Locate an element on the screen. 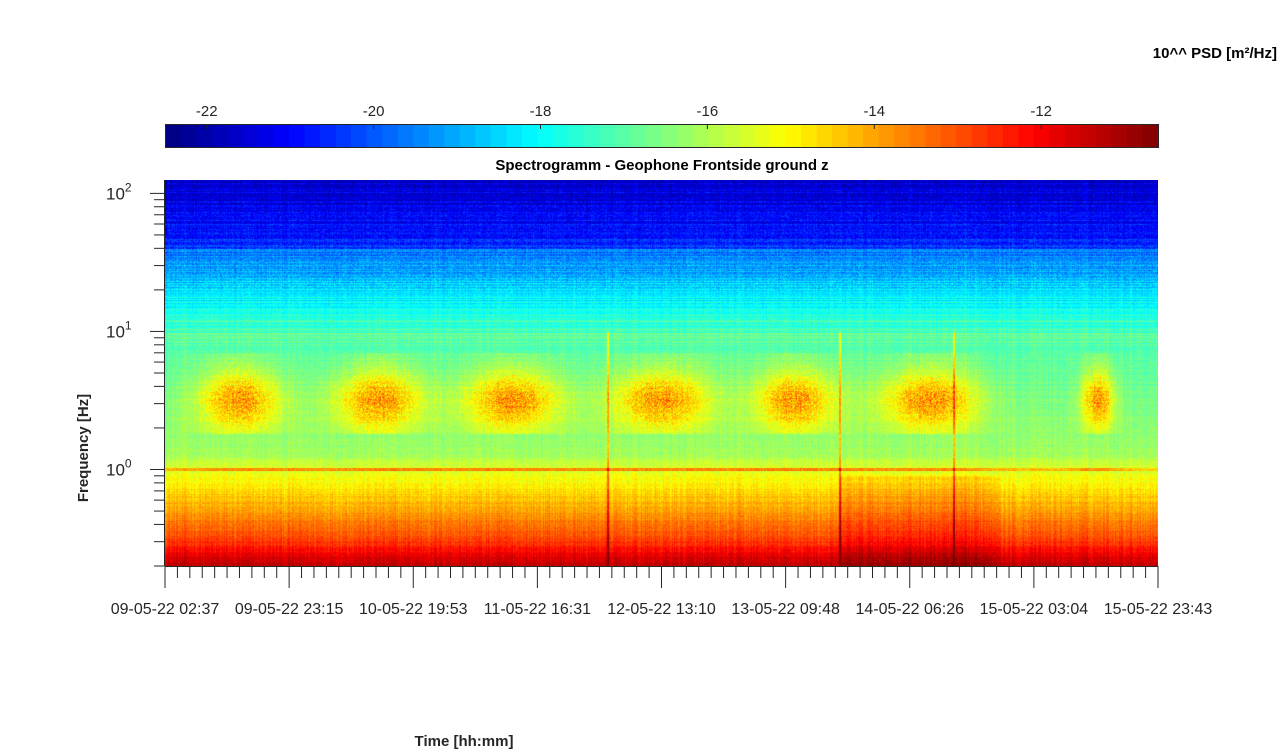  x-tick-label: 12-05-22 13:10 is located at coordinates (661, 609).